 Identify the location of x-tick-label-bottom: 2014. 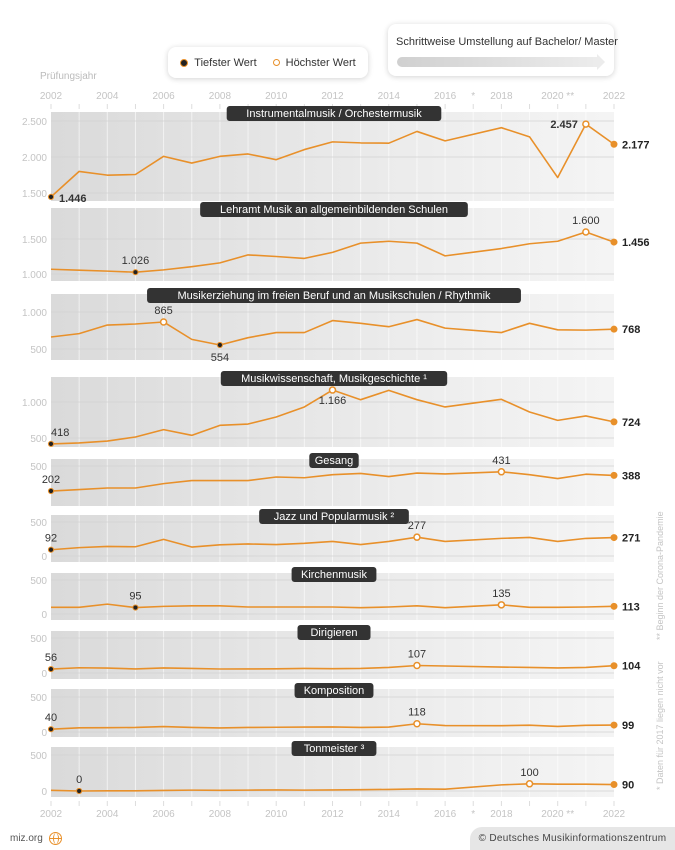
(389, 814).